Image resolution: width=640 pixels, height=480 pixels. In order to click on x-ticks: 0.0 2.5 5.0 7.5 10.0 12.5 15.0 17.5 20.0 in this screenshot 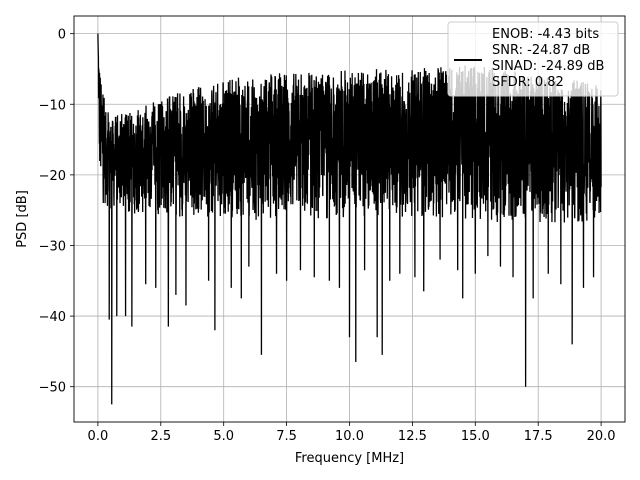, I will do `click(352, 433)`.